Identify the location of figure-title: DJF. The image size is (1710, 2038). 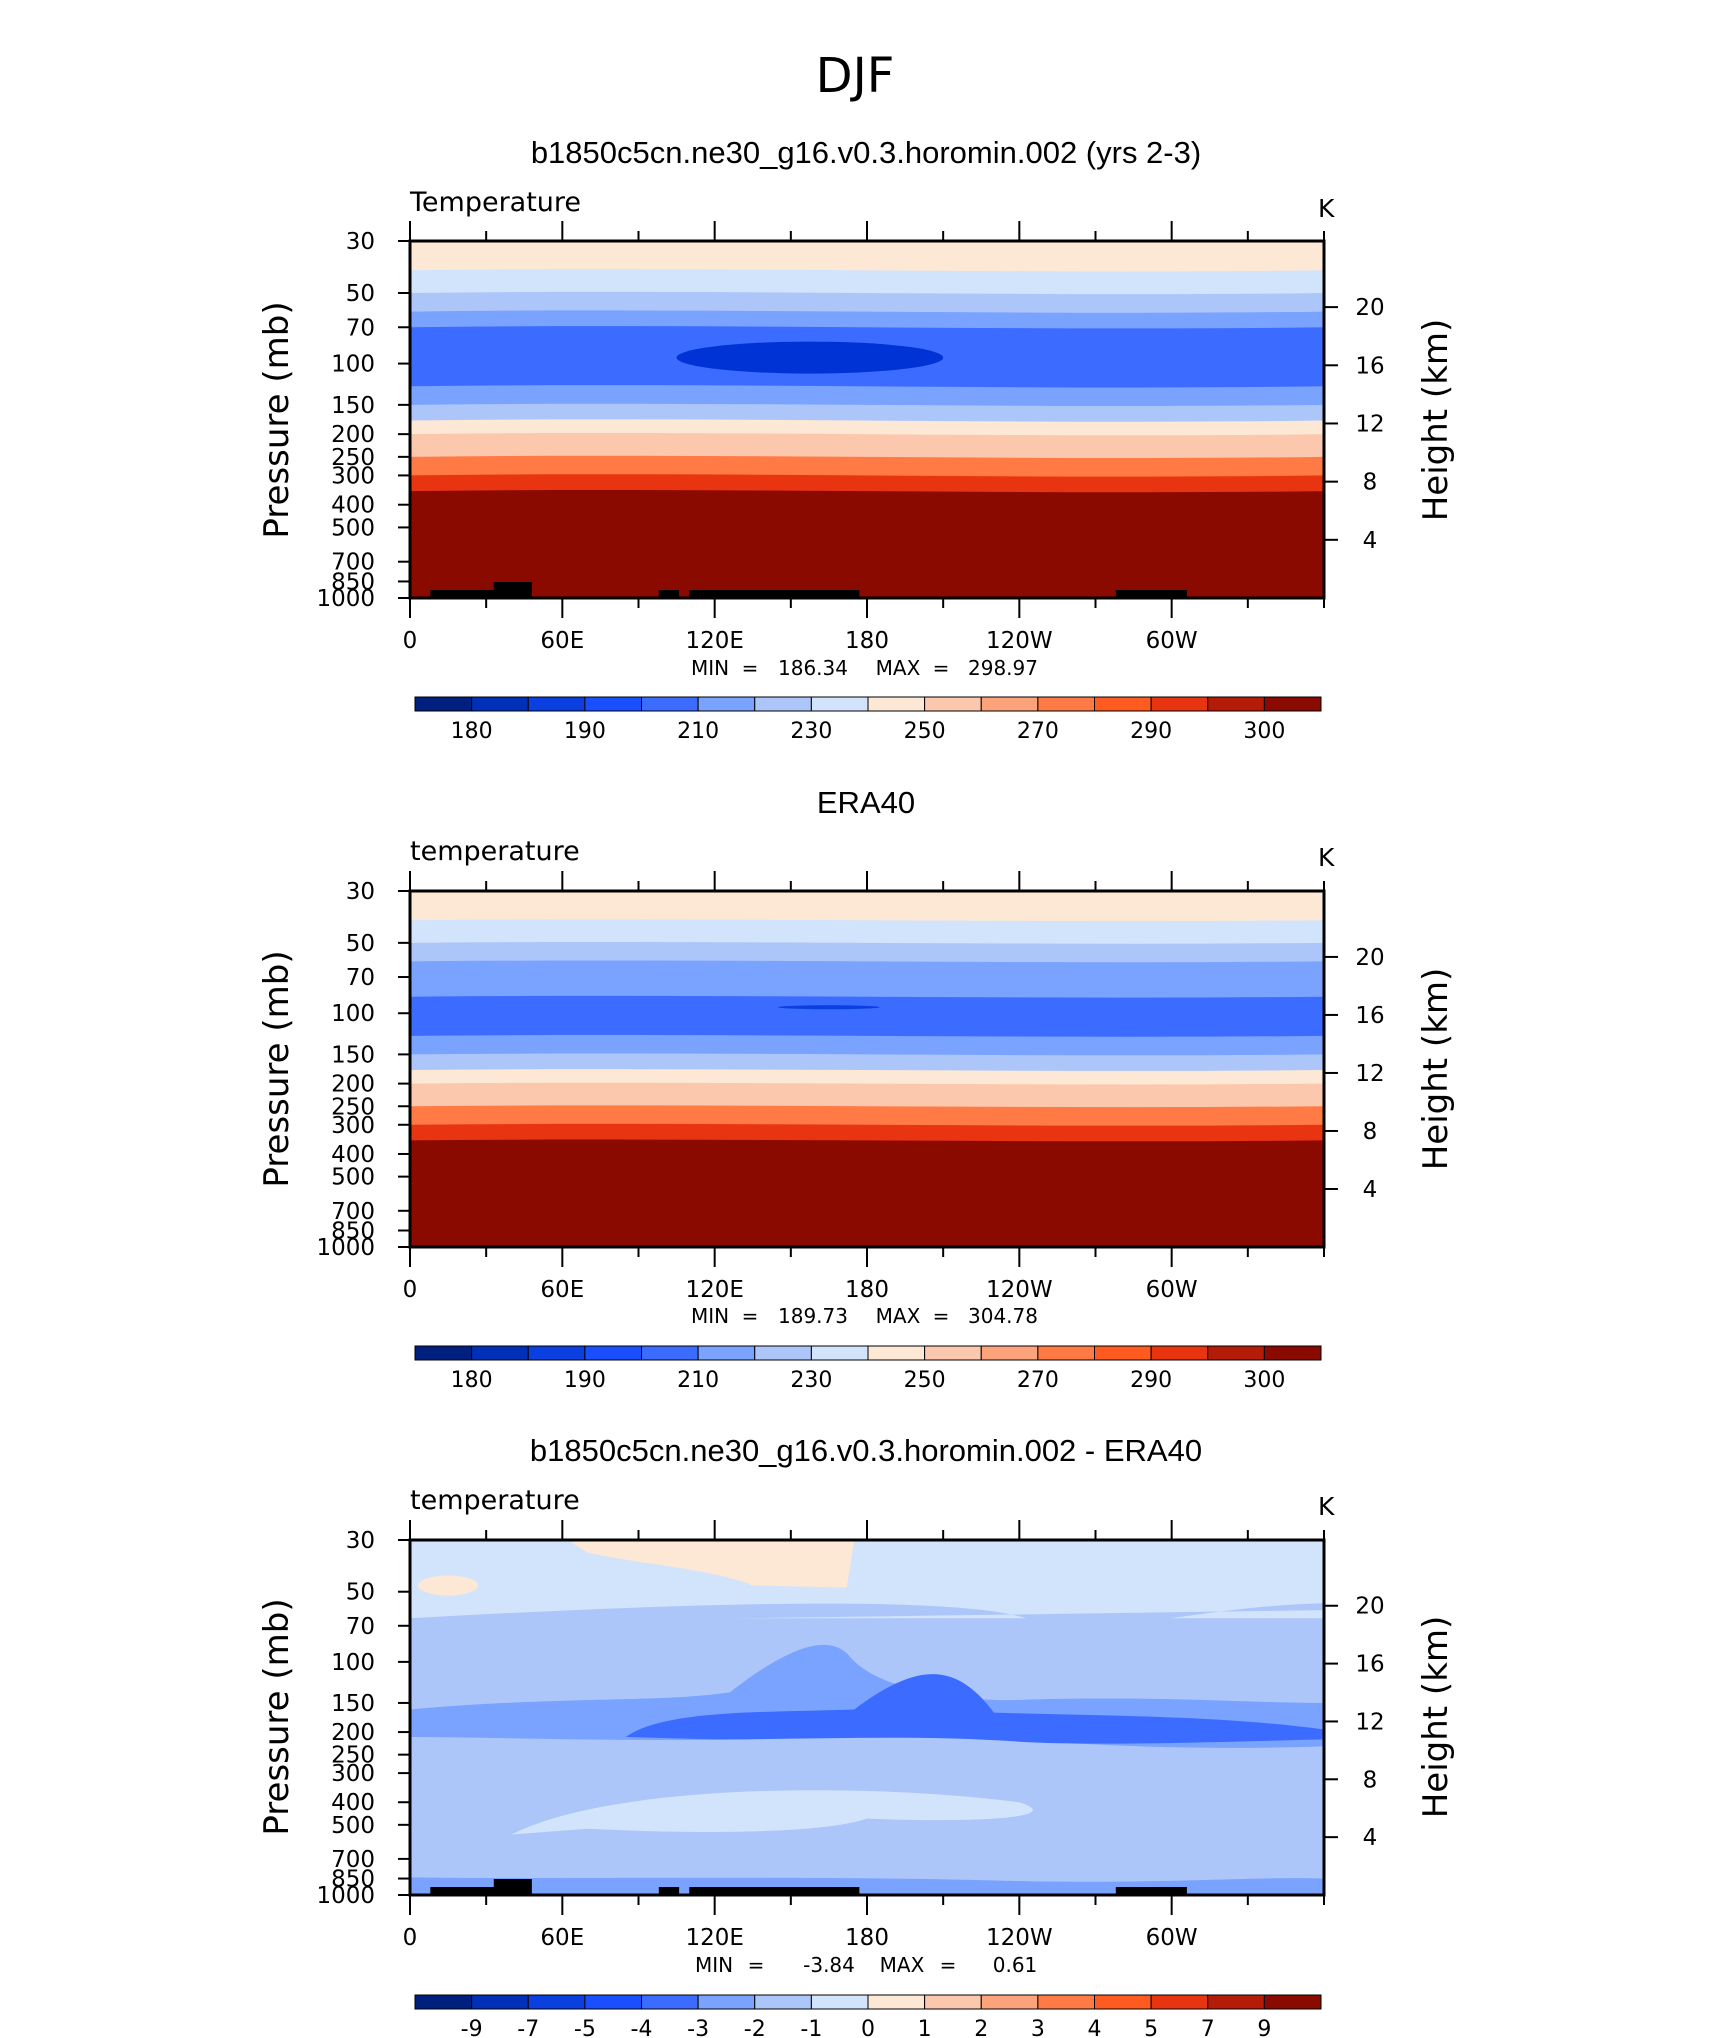
(855, 76).